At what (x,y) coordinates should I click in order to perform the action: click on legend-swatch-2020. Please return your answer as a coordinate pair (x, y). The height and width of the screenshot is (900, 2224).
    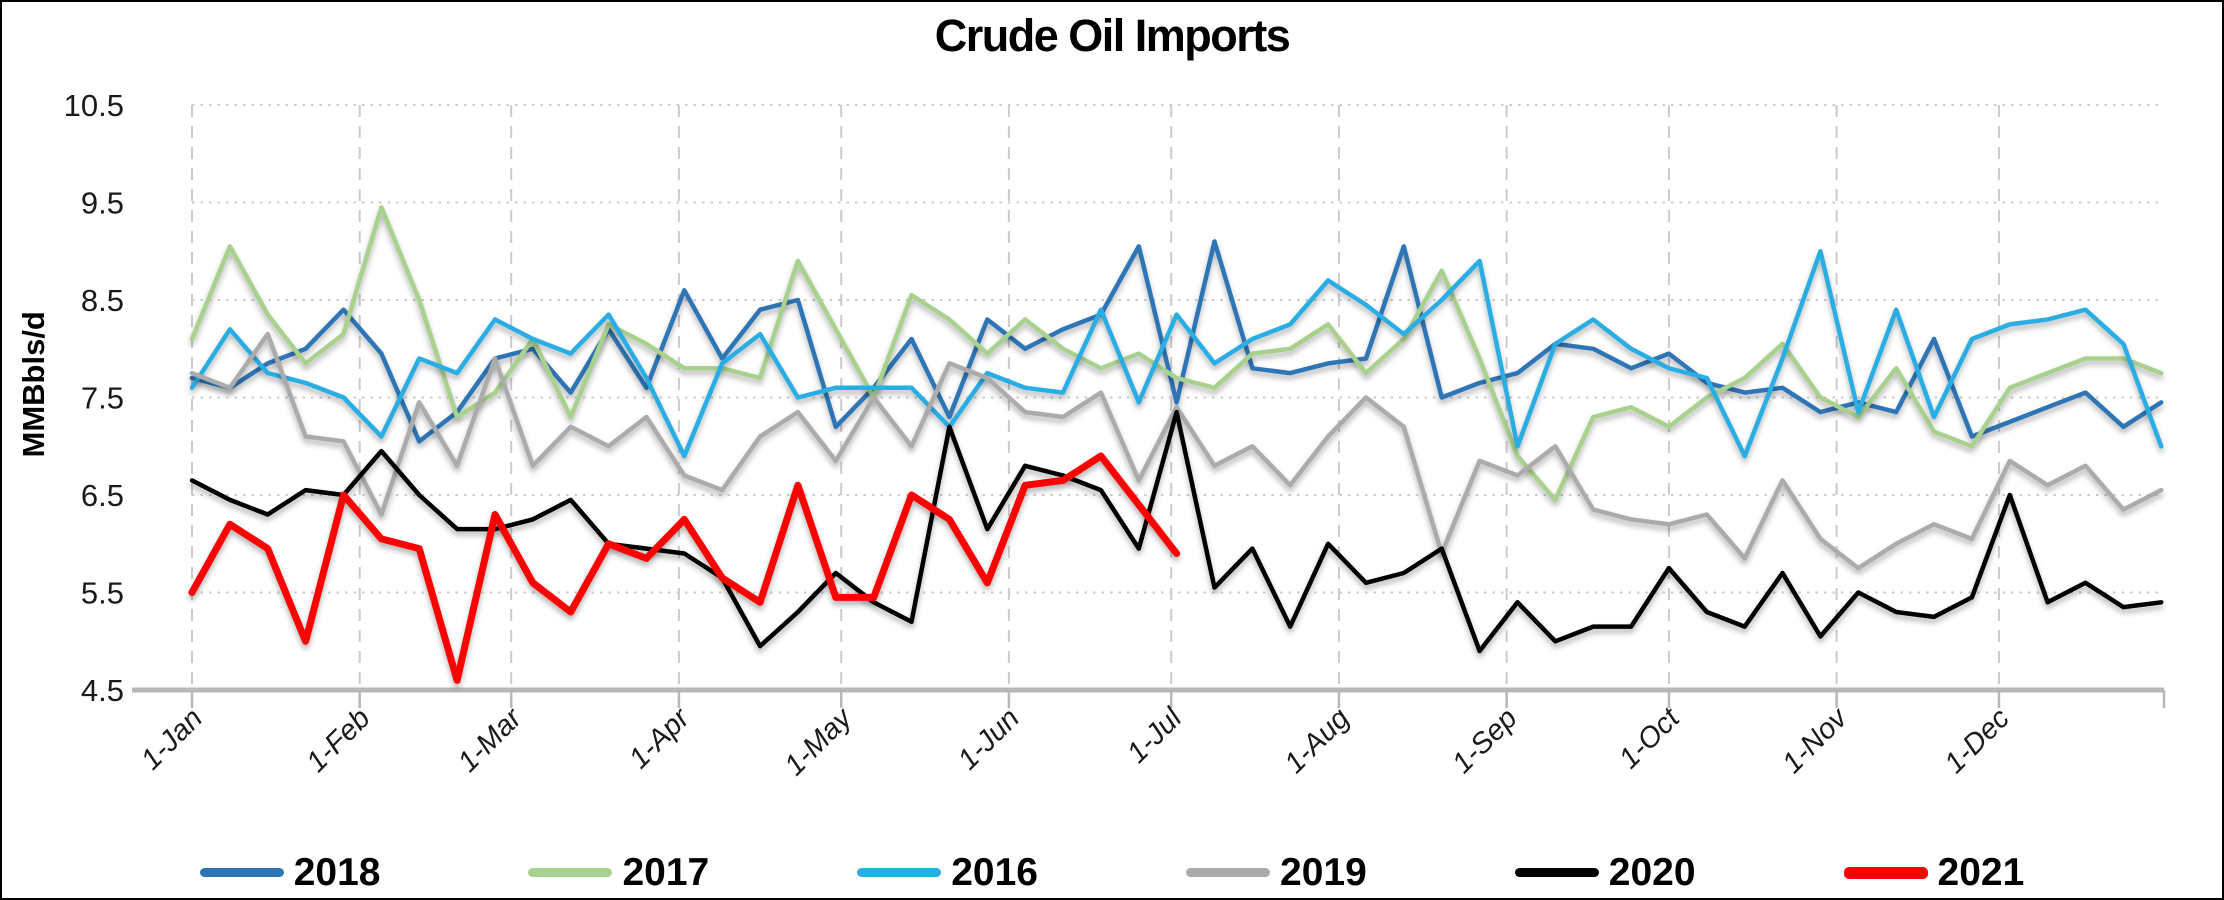
    Looking at the image, I should click on (1556, 872).